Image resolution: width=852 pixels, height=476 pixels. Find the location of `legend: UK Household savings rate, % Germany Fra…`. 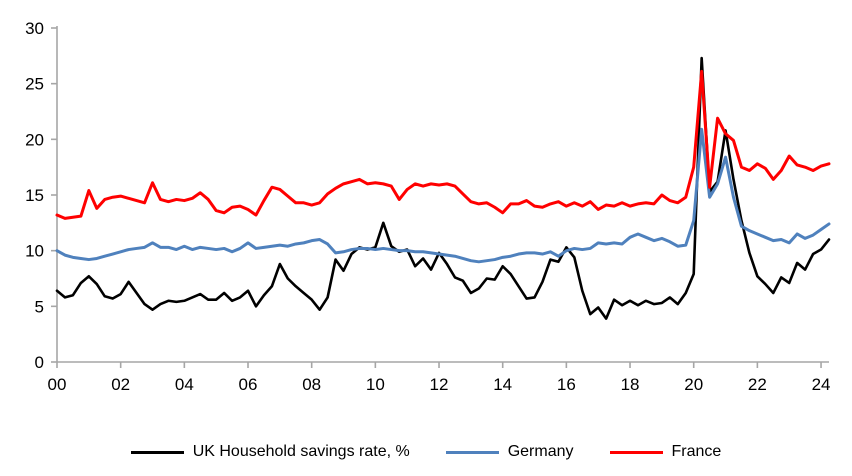

legend: UK Household savings rate, % Germany Fra… is located at coordinates (426, 452).